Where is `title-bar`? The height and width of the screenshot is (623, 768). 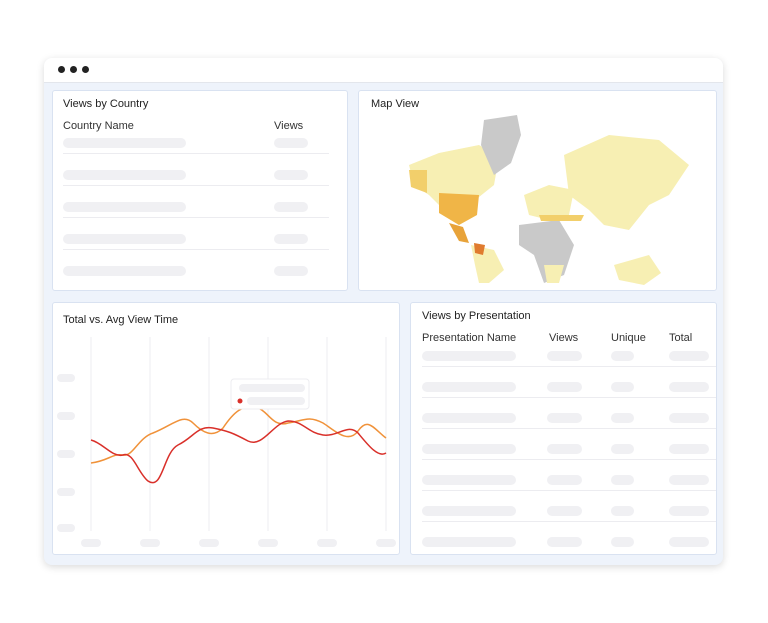 title-bar is located at coordinates (383, 70).